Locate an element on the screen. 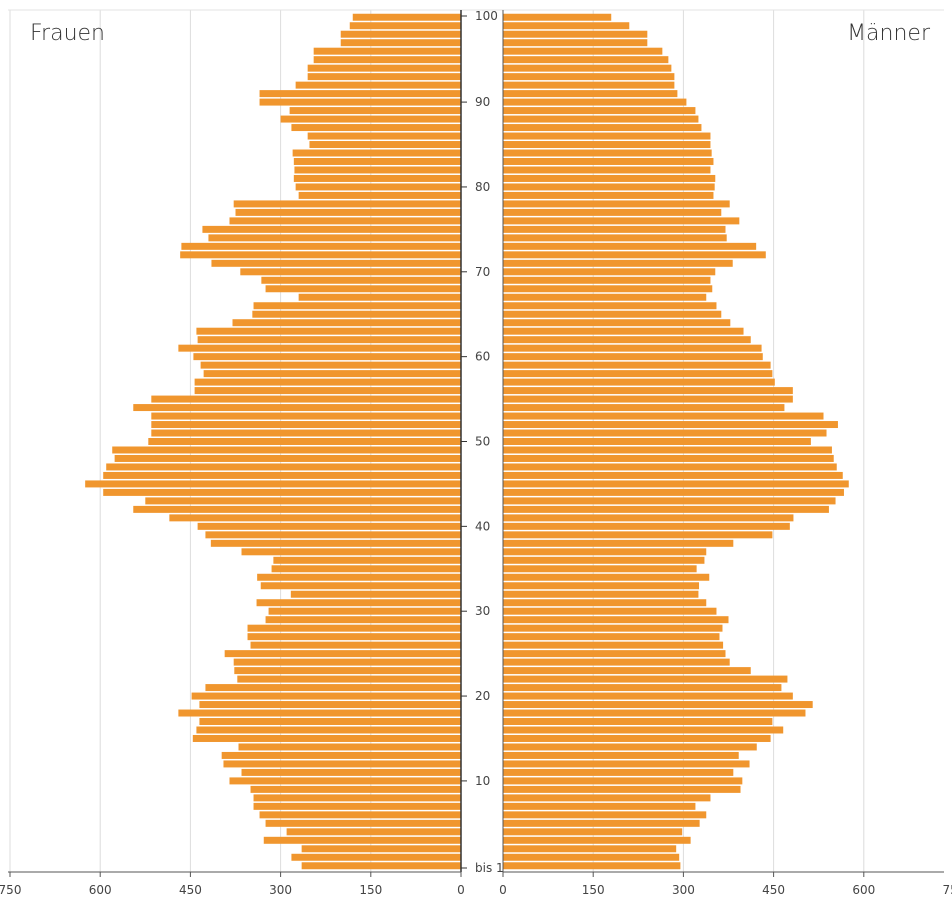 The height and width of the screenshot is (901, 952). x-axis-ticks: 750 600 450 300 150 0 0 150 300 450 600 750 is located at coordinates (476, 884).